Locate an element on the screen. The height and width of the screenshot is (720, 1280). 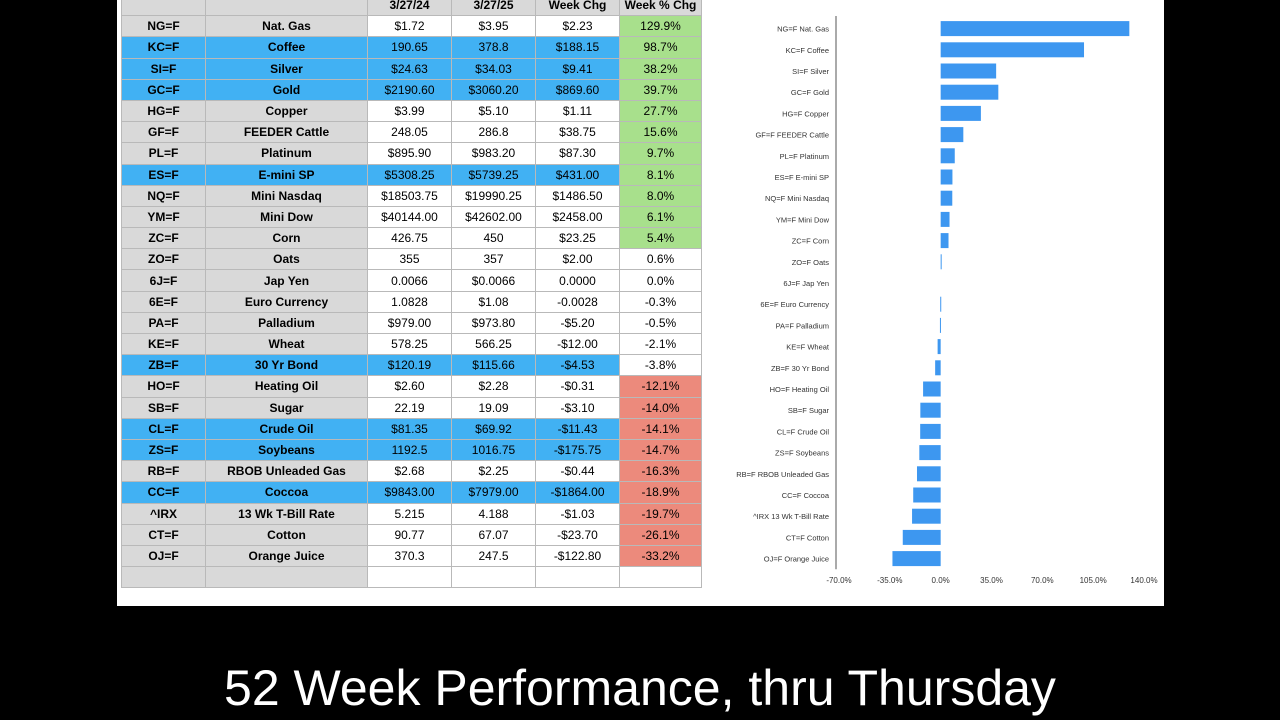
pct-change-cell: -2.1% is located at coordinates (660, 344).